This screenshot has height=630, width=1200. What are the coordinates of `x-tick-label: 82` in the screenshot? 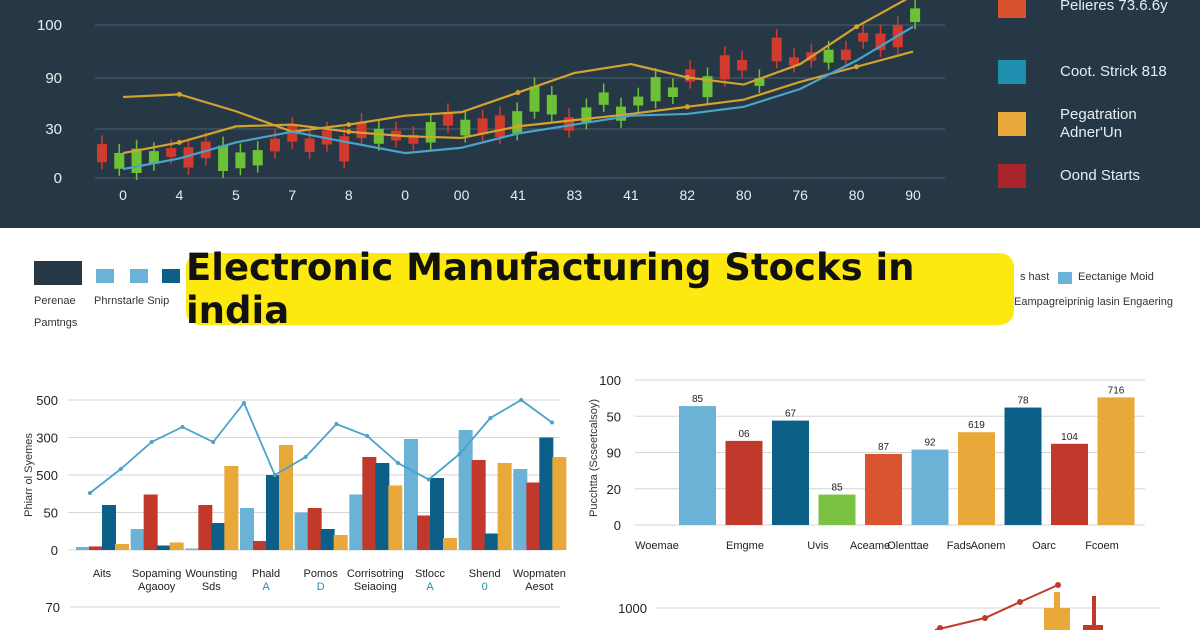 It's located at (687, 195).